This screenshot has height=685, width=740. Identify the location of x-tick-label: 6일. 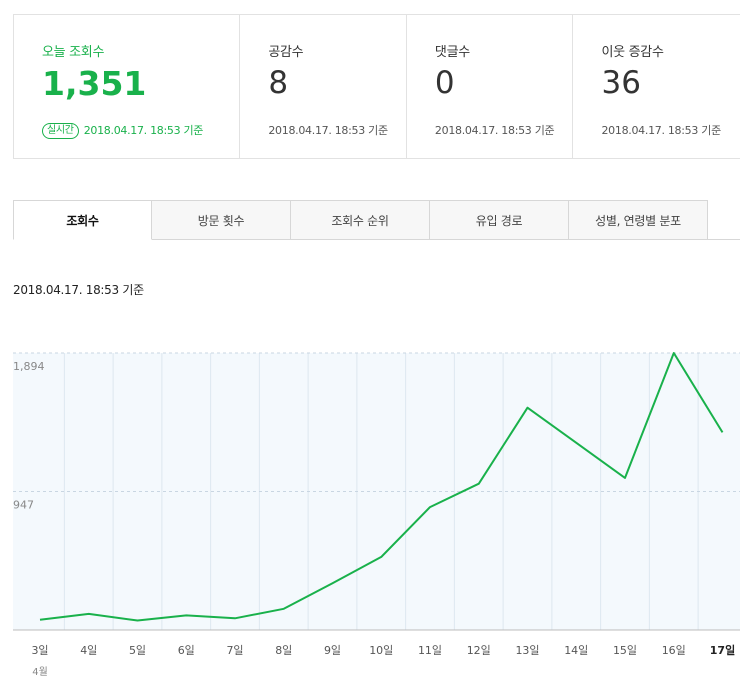
(186, 650).